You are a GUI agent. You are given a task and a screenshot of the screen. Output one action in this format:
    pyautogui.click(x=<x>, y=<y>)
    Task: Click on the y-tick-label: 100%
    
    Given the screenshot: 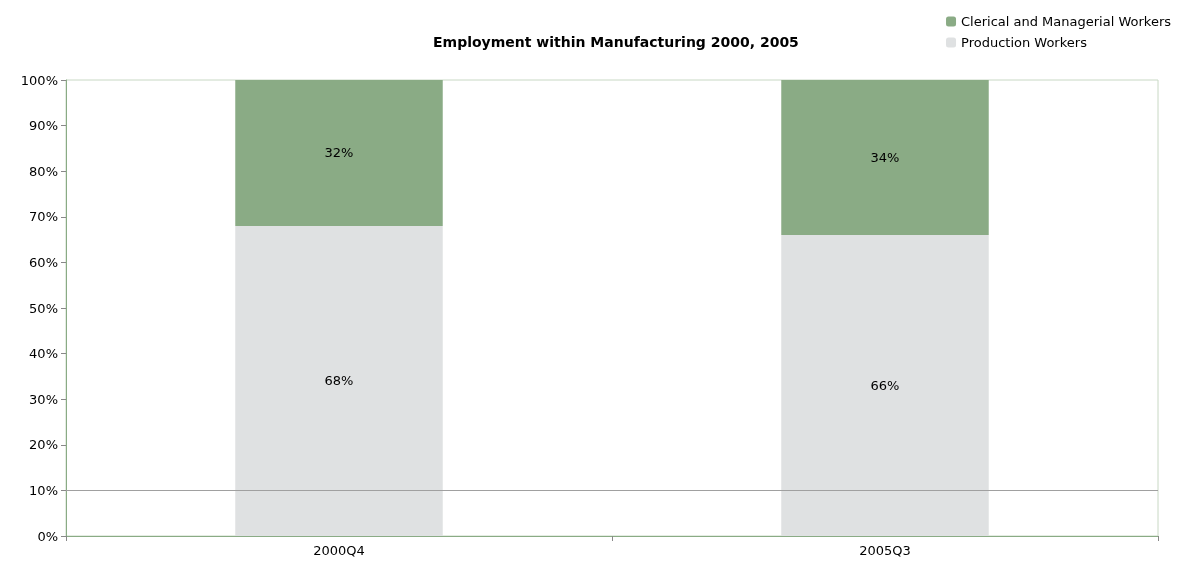 What is the action you would take?
    pyautogui.click(x=39, y=80)
    